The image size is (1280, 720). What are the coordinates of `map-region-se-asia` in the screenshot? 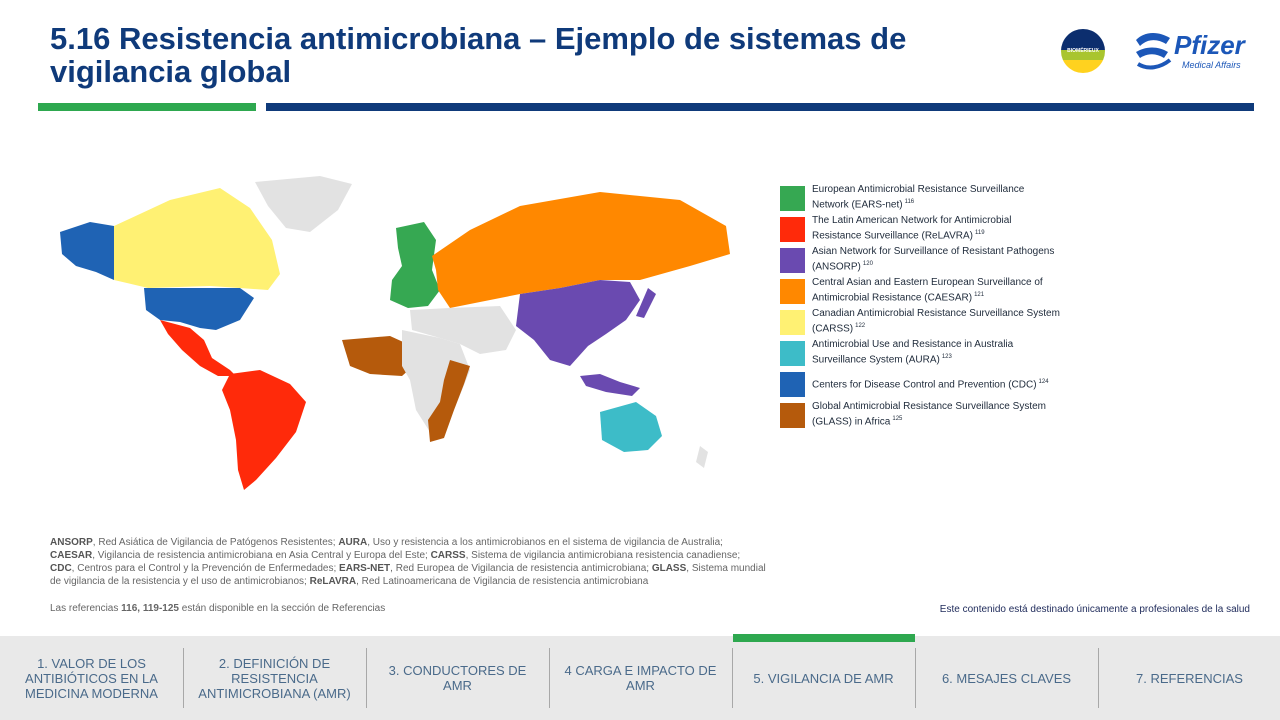 It's located at (610, 385).